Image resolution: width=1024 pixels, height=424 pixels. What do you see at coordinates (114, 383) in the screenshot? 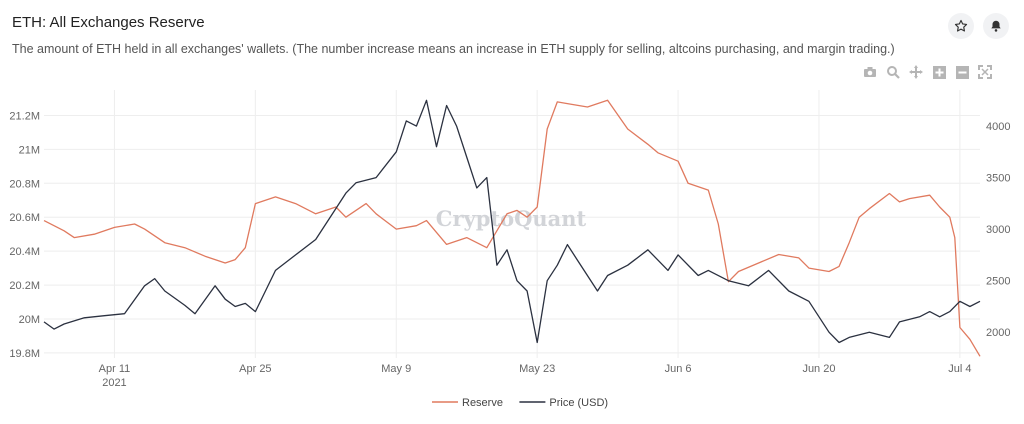
I see `x-tick-sublabel: 2021` at bounding box center [114, 383].